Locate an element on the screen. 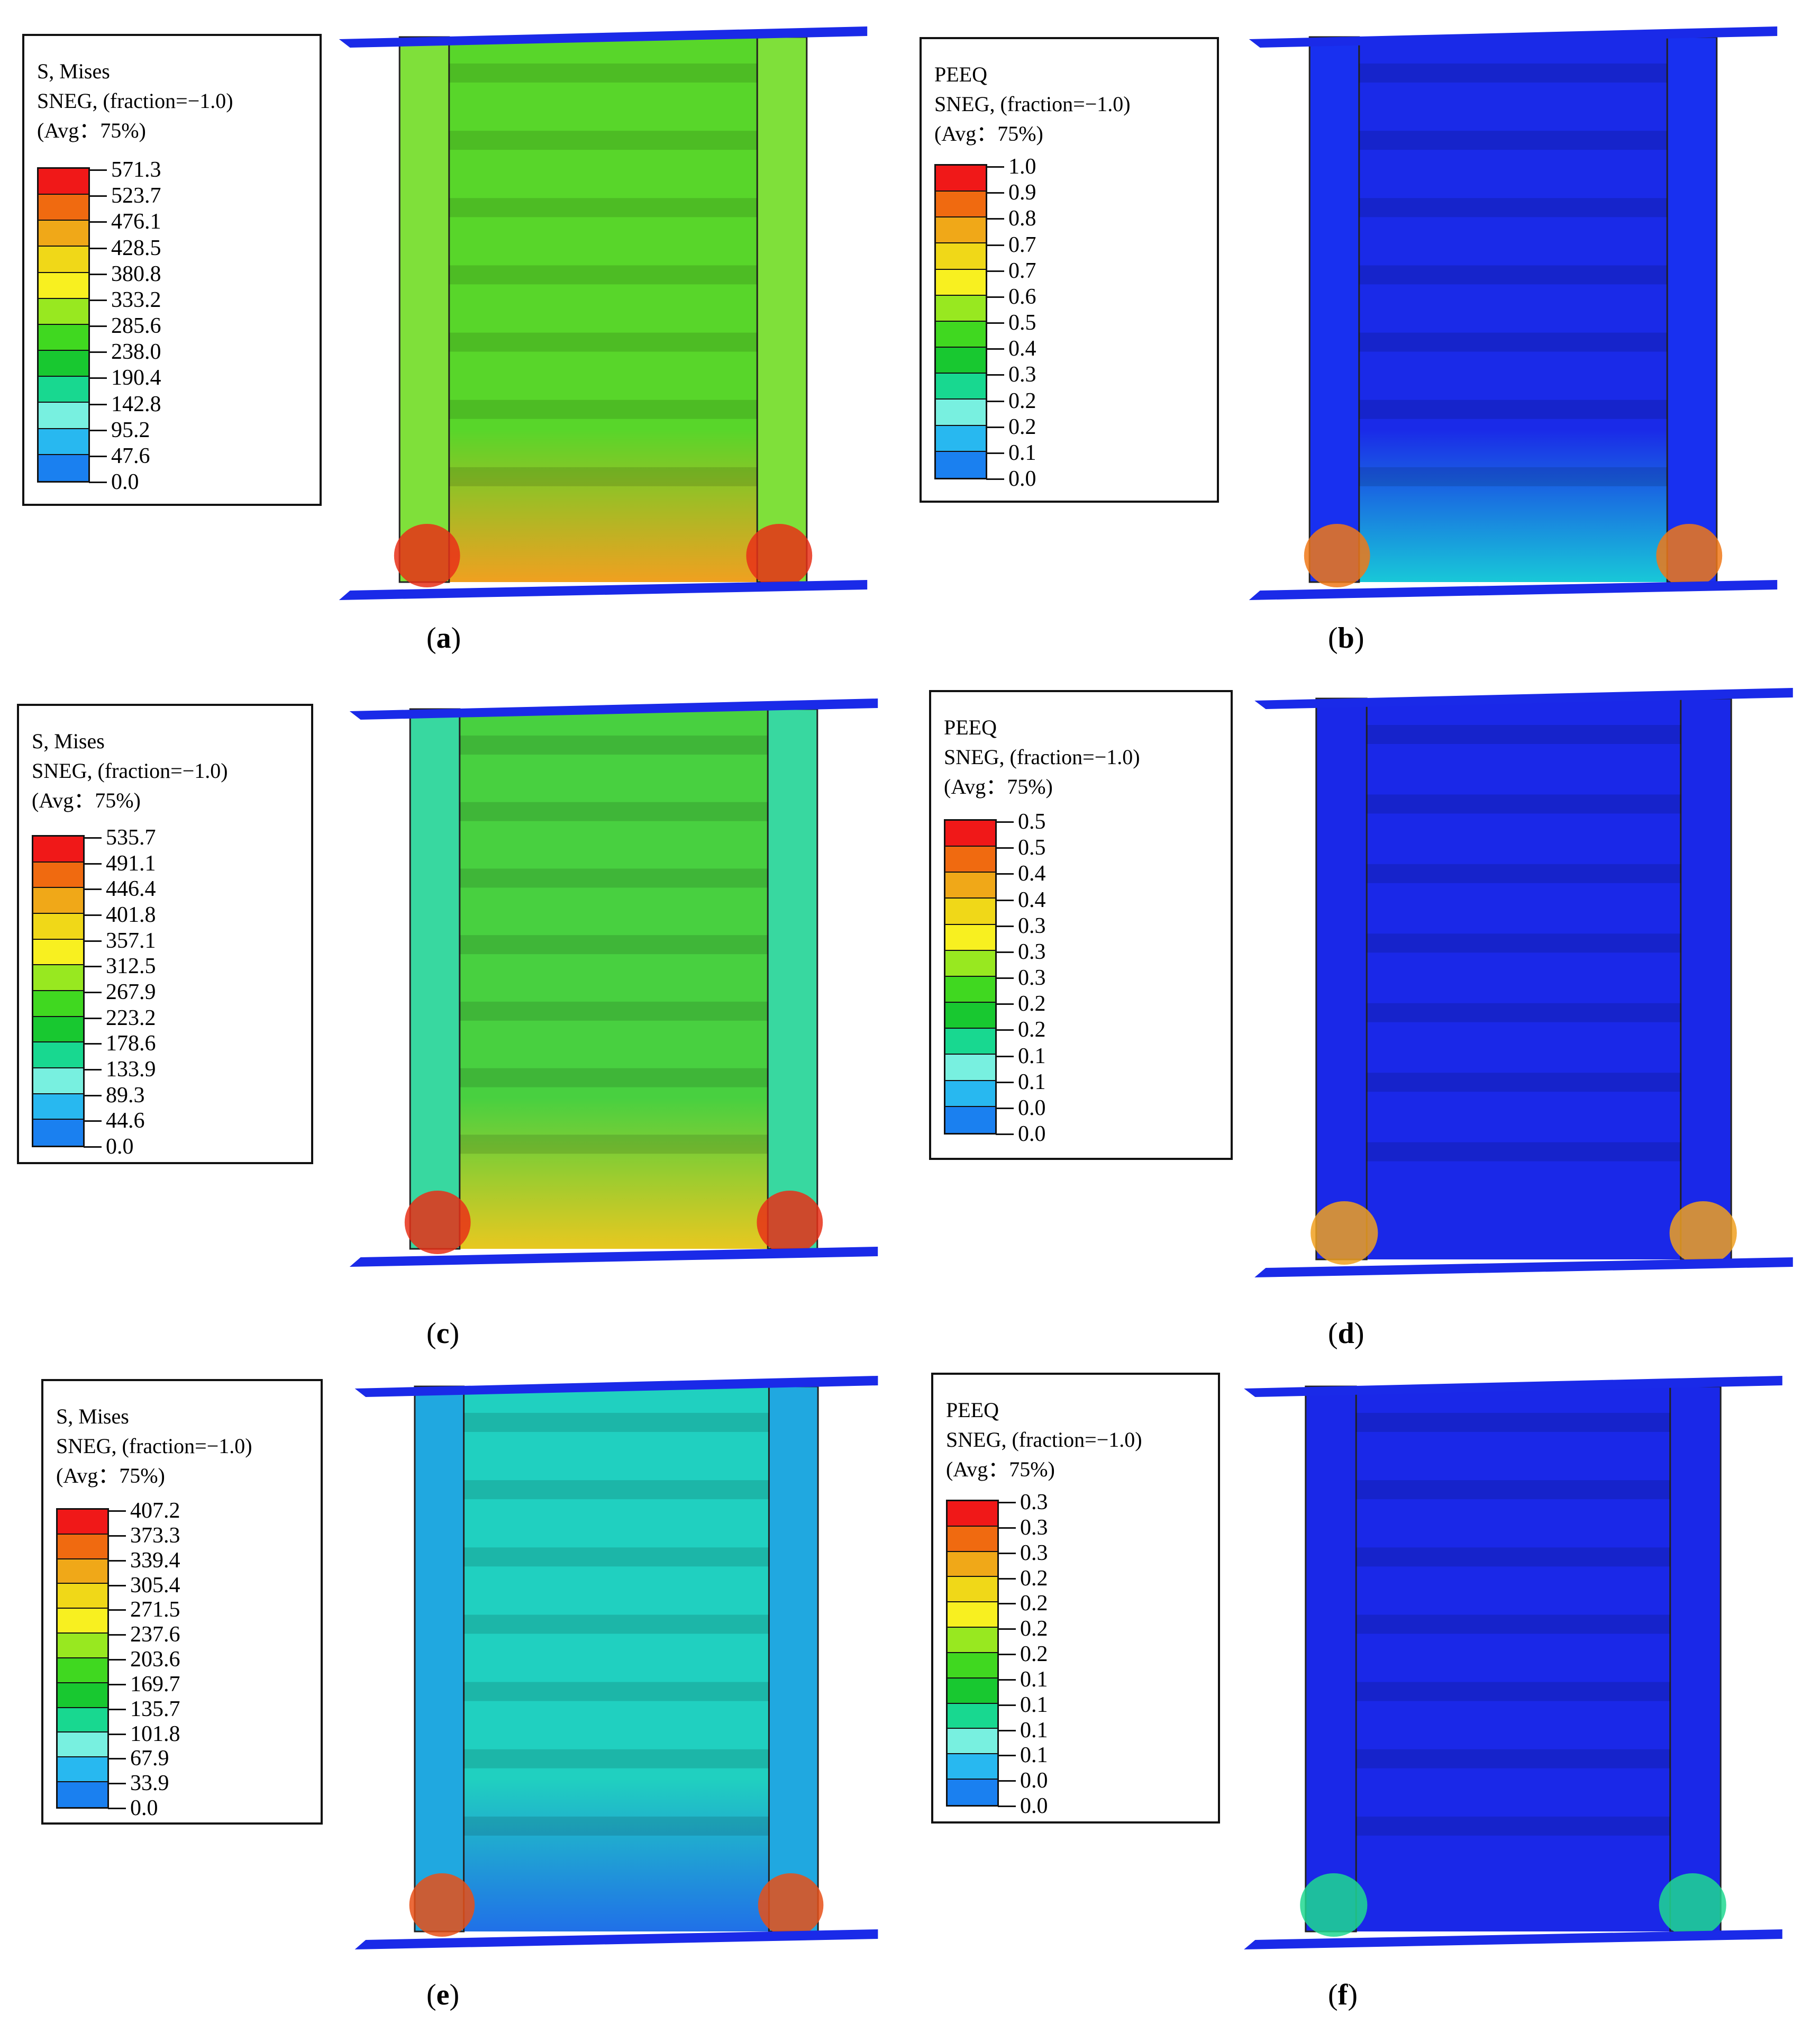  legend-value: 89.3 is located at coordinates (115, 1095).